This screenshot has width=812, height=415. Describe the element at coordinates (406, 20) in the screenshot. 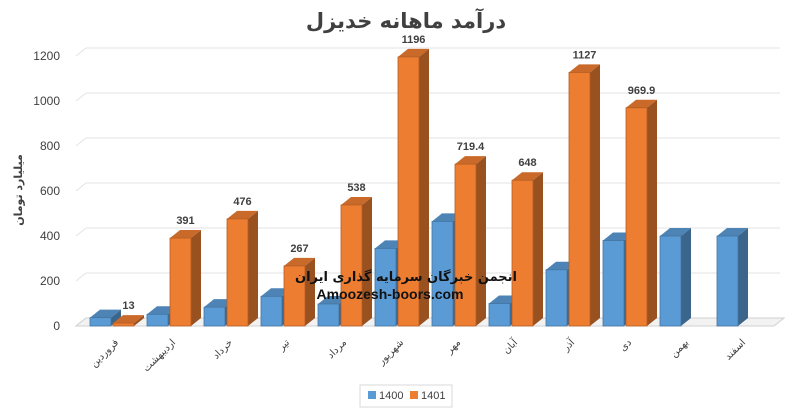

I see `chart-title: درآمد ماهانه خدیزل` at that location.